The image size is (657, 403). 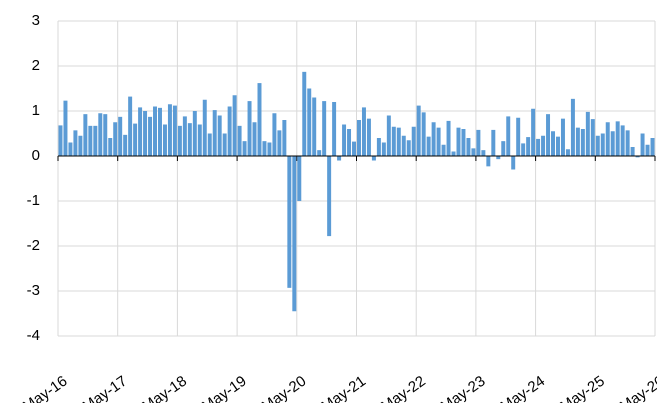 I want to click on y-tick-label: 2, so click(x=36, y=65).